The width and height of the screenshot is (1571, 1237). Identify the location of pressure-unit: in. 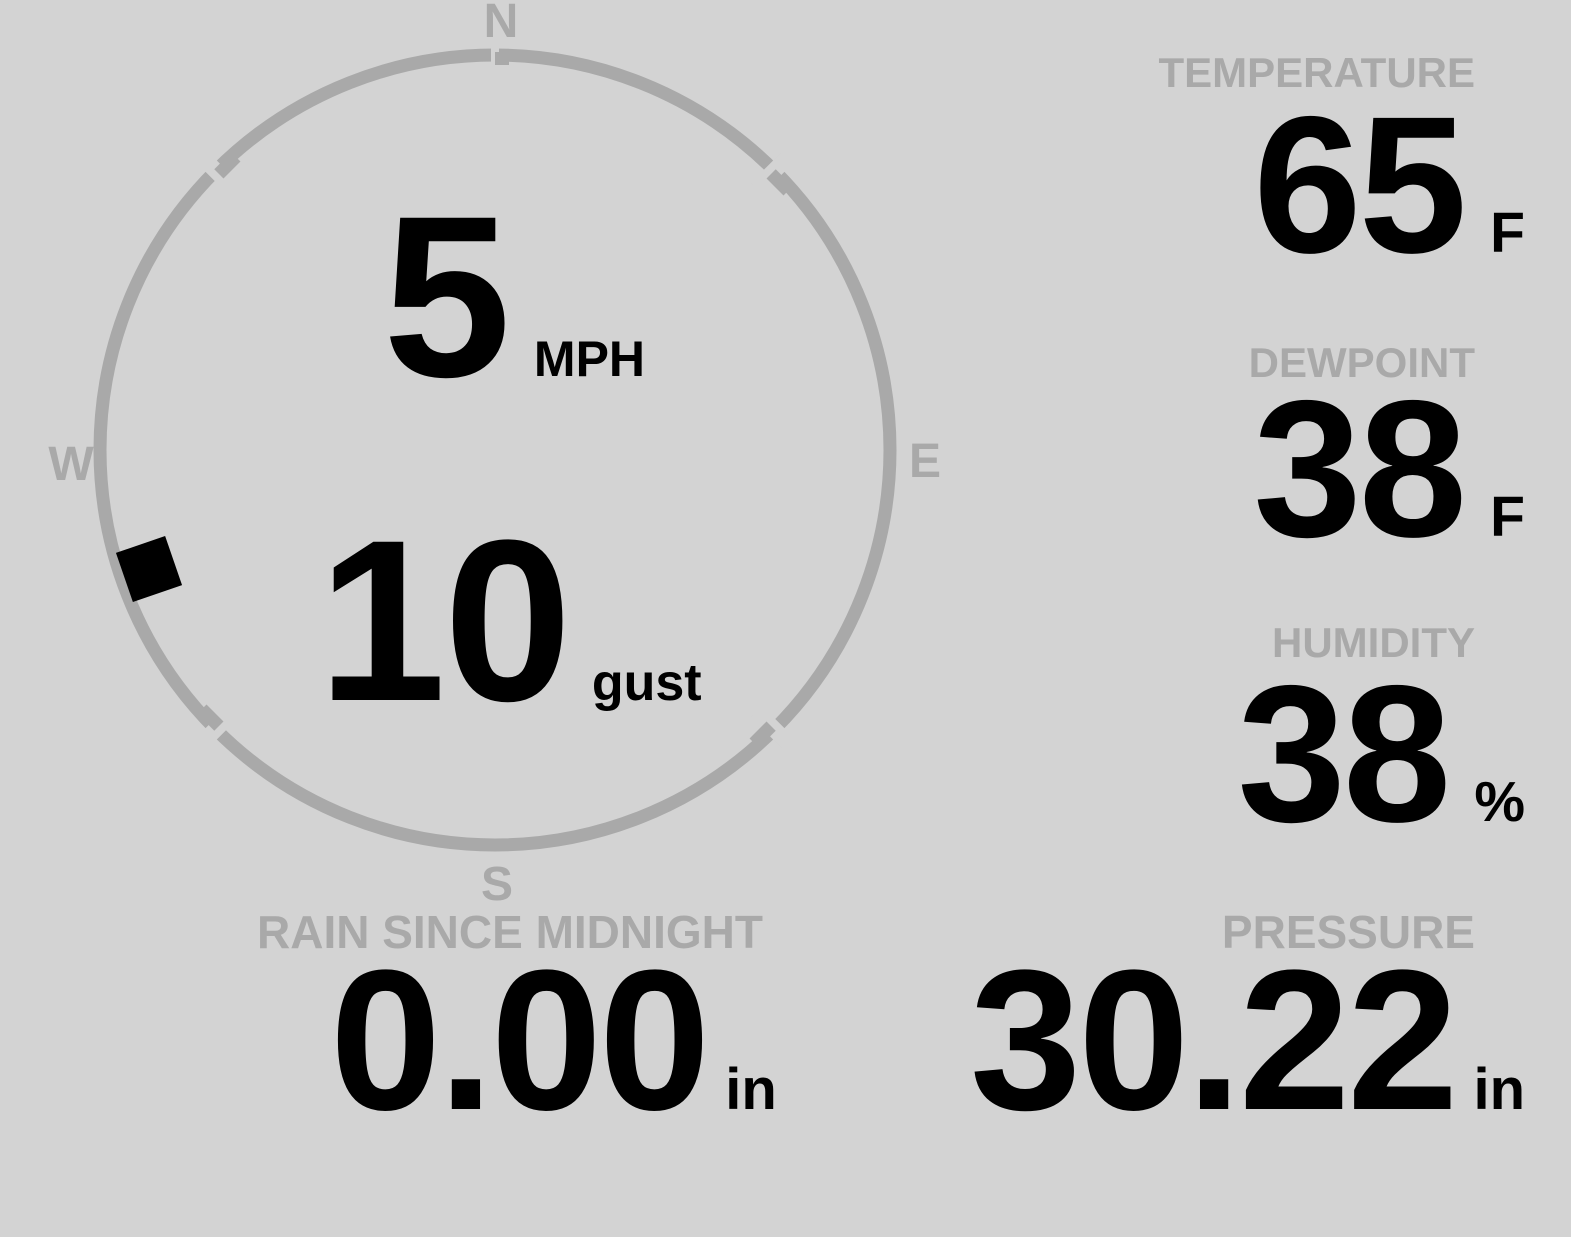
(1499, 1089).